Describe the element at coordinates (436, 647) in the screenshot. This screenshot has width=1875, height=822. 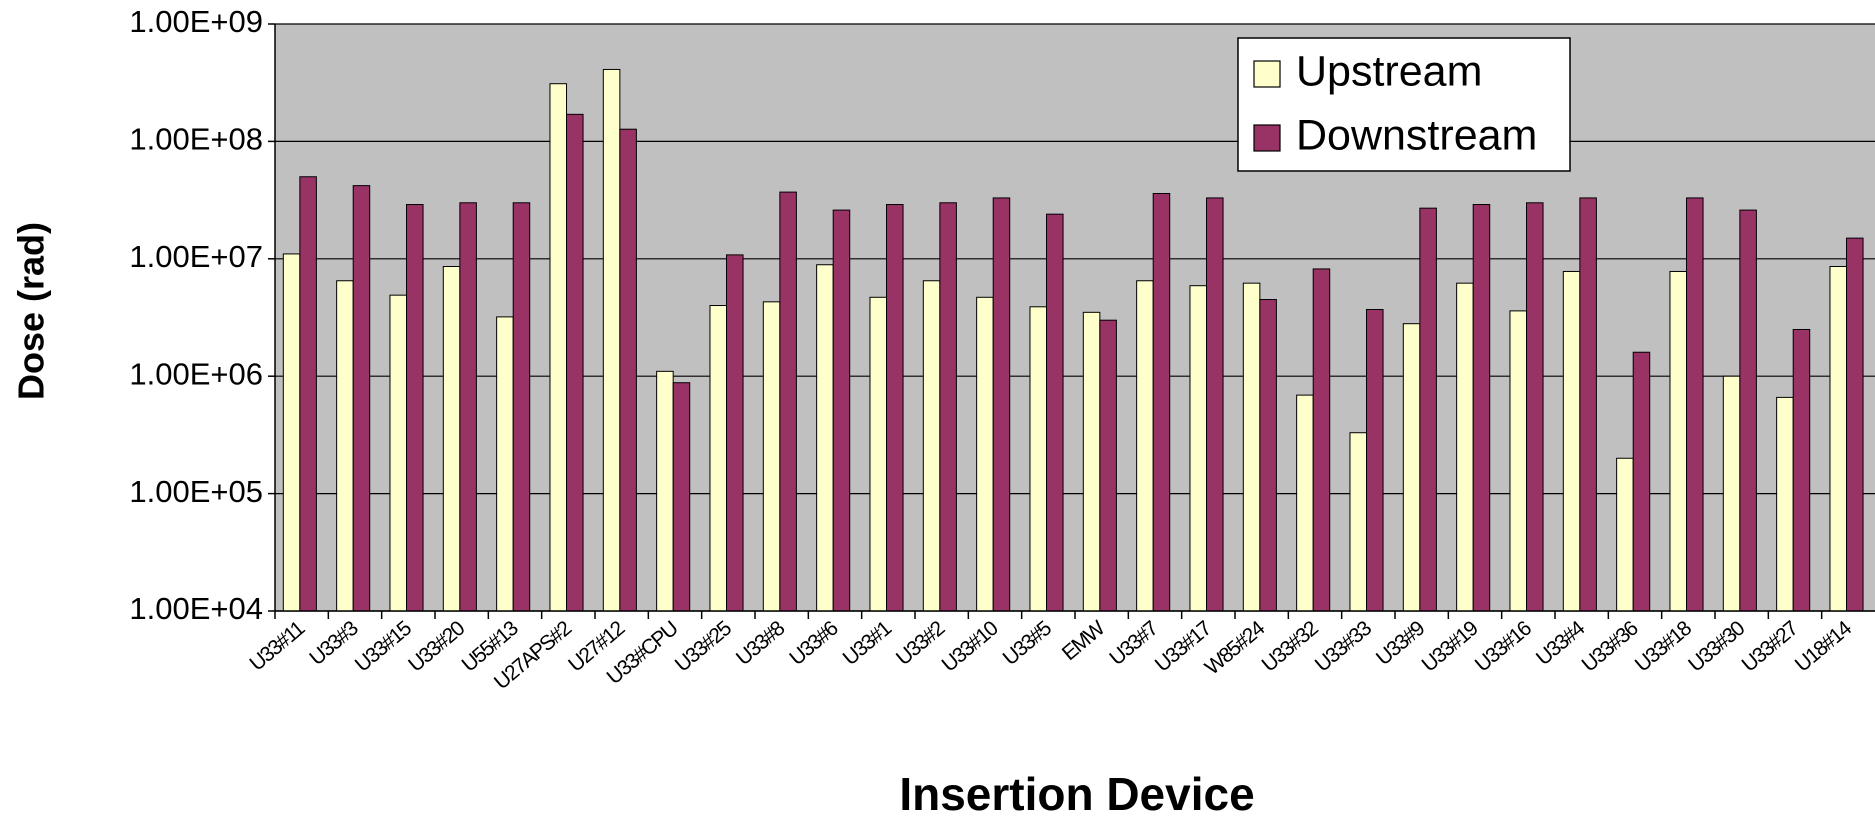
I see `x-tick-label: U33#20` at that location.